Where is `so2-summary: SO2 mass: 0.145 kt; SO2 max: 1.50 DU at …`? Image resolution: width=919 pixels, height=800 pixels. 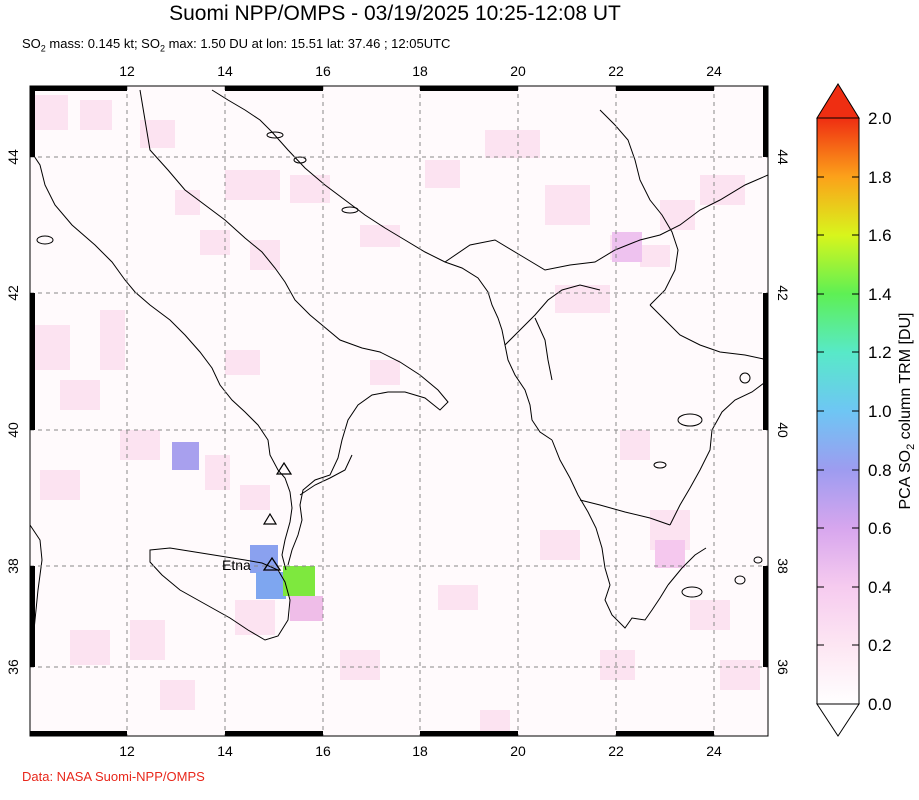
so2-summary: SO2 mass: 0.145 kt; SO2 max: 1.50 DU at … is located at coordinates (236, 45).